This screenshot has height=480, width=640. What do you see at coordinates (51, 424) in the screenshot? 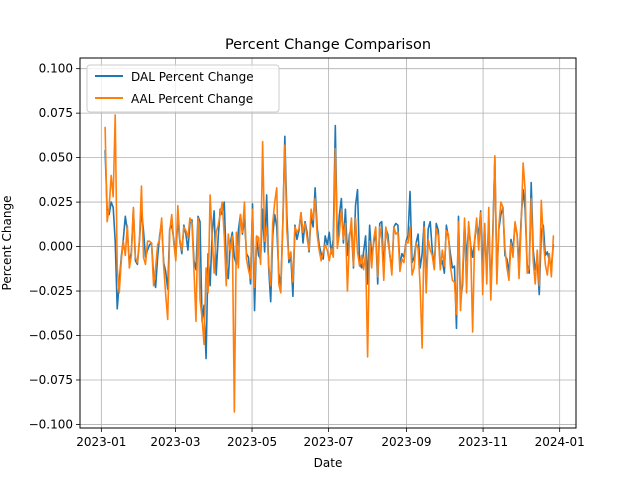
I see `y-tick-label: −0.100` at bounding box center [51, 424].